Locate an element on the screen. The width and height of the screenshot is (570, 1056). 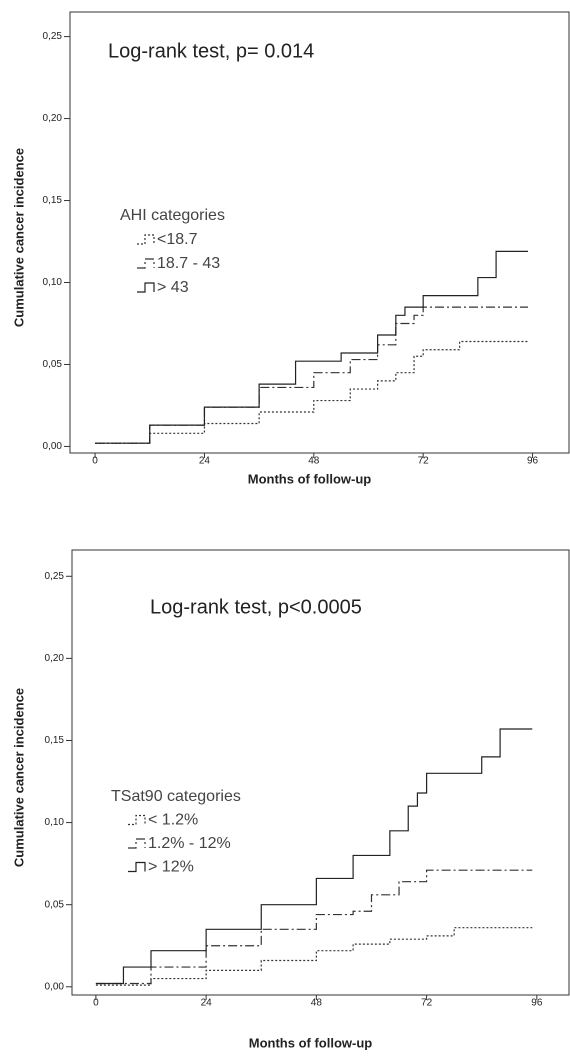
legend-title: AHI categories is located at coordinates (172, 215).